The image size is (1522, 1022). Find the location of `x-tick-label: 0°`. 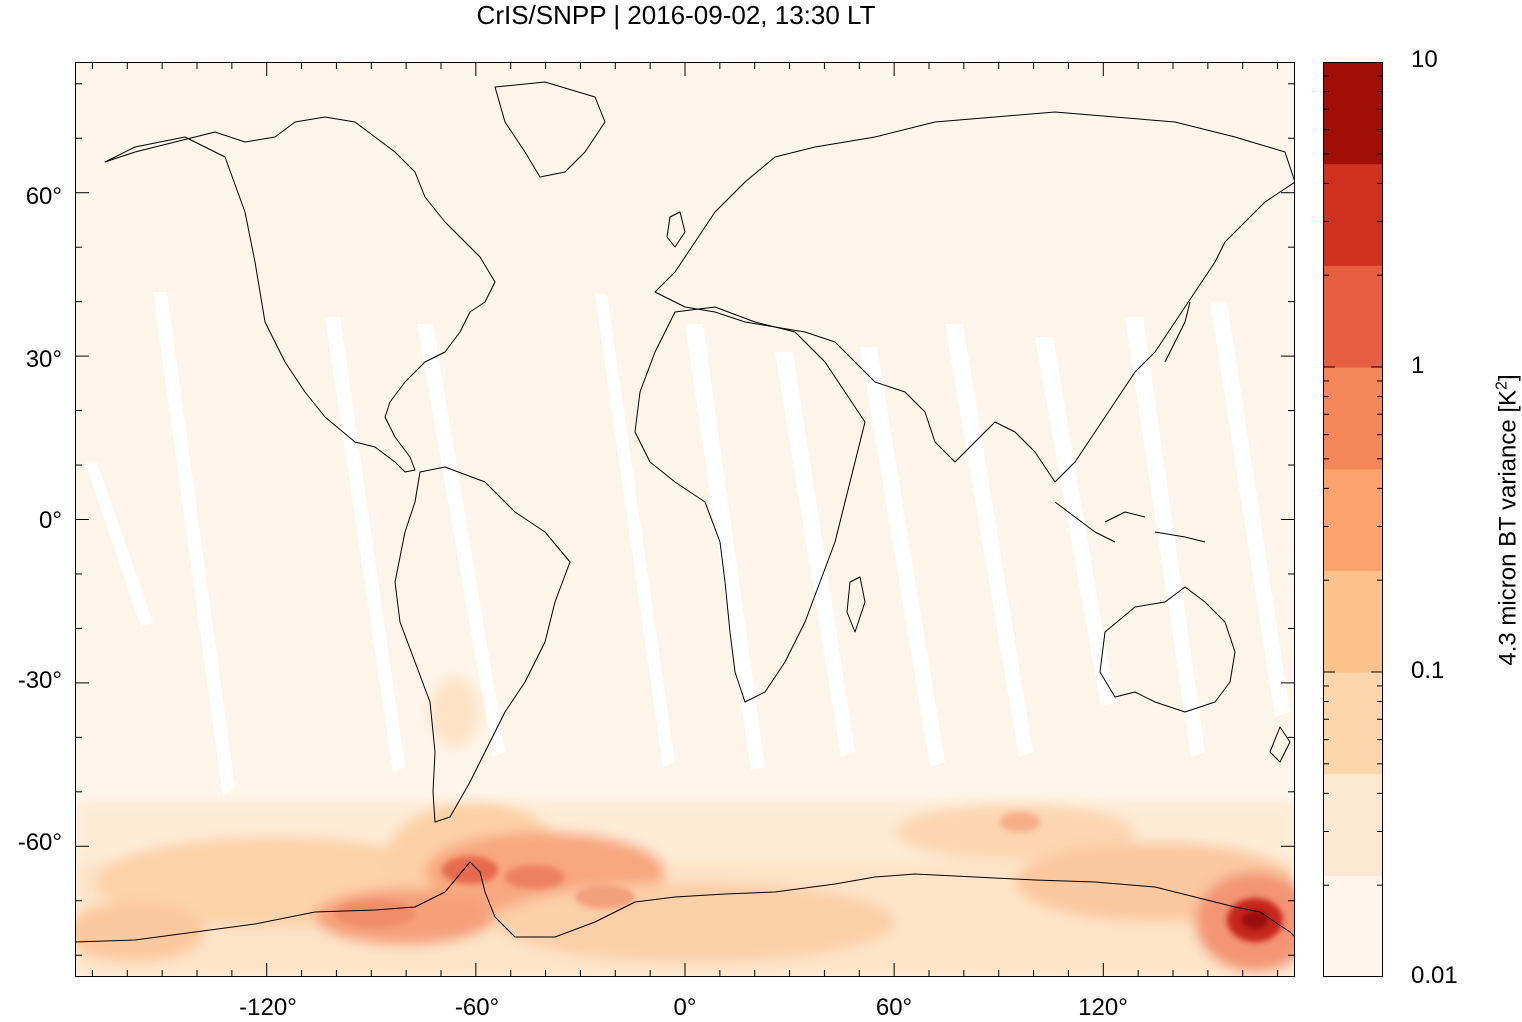

x-tick-label: 0° is located at coordinates (685, 1008).